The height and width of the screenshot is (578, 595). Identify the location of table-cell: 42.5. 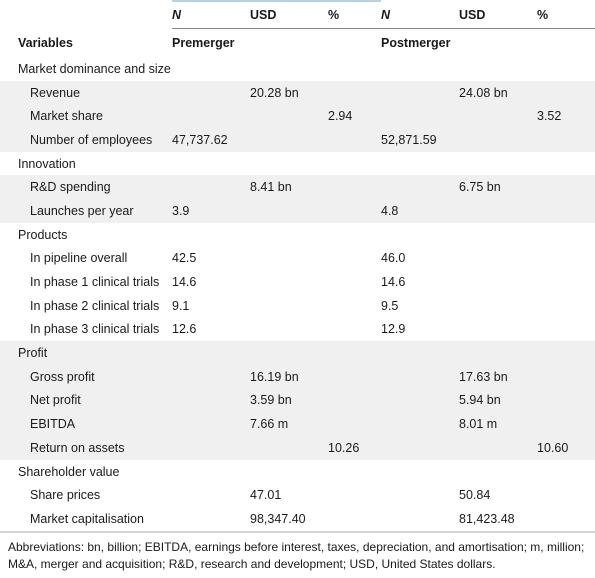
(211, 258).